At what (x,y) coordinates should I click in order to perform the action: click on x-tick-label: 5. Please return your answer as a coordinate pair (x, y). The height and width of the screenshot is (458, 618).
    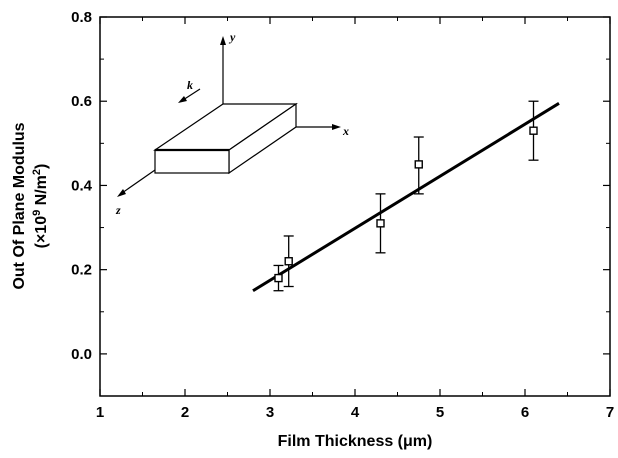
    Looking at the image, I should click on (440, 412).